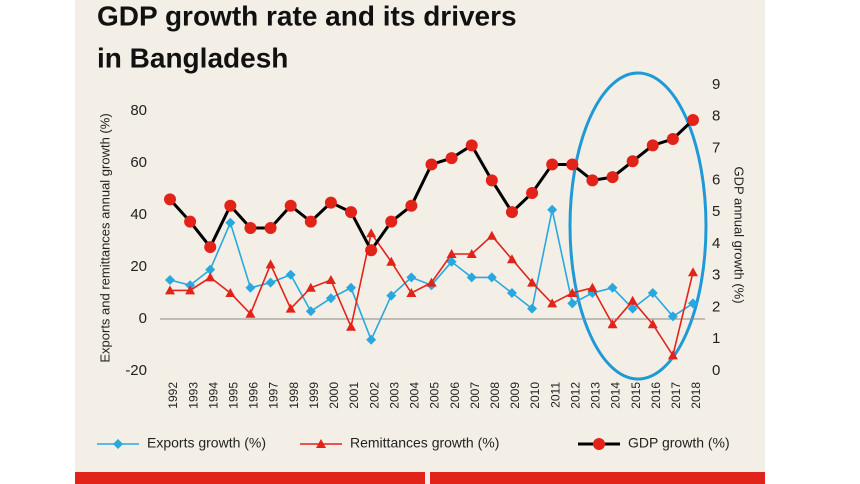 This screenshot has width=860, height=484. Describe the element at coordinates (596, 395) in the screenshot. I see `x-tick-label: 2013` at that location.